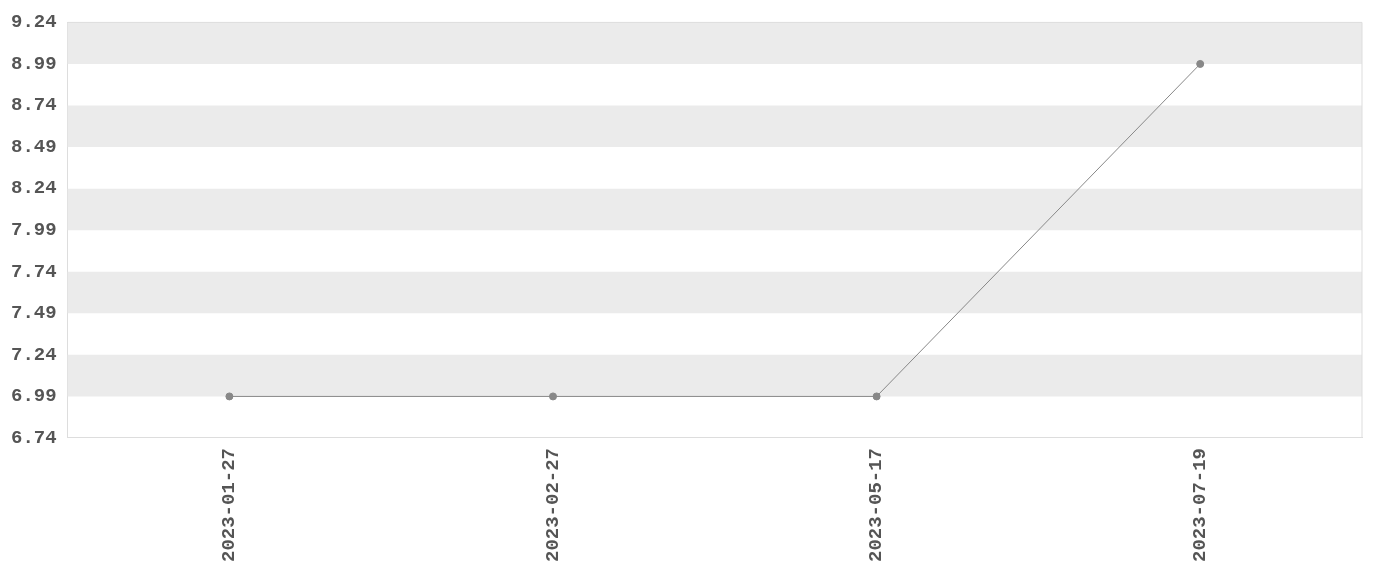 The height and width of the screenshot is (580, 1380). Describe the element at coordinates (34, 437) in the screenshot. I see `y-tick-label: 6.74` at that location.